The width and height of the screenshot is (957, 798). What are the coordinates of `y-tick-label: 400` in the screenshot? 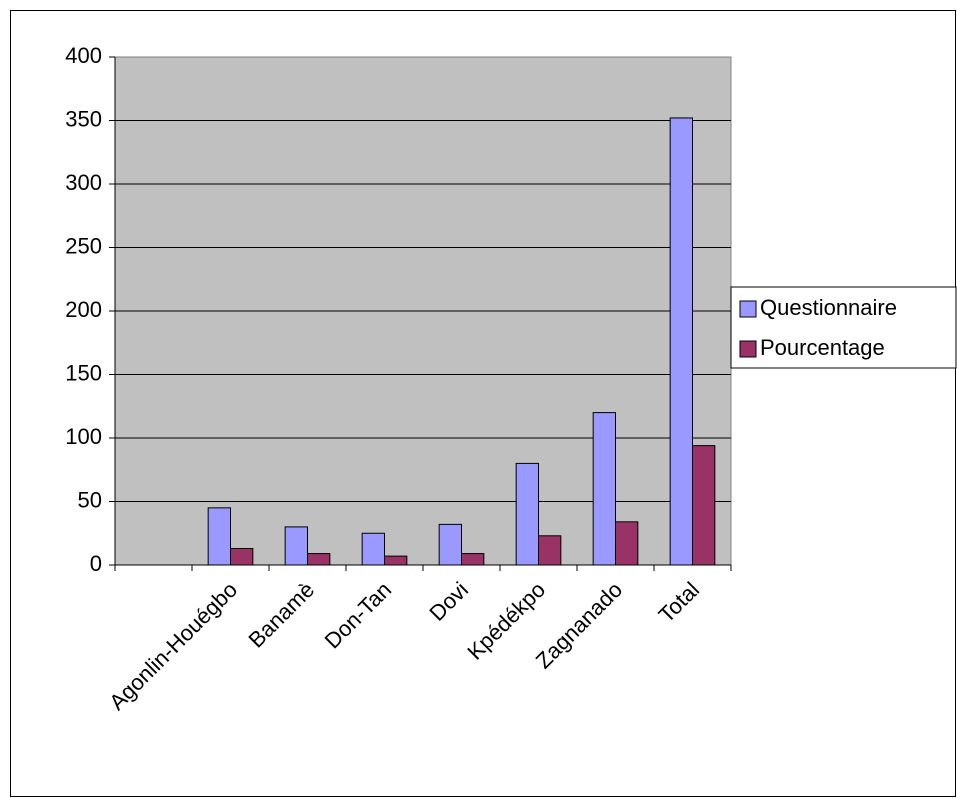 It's located at (83, 55).